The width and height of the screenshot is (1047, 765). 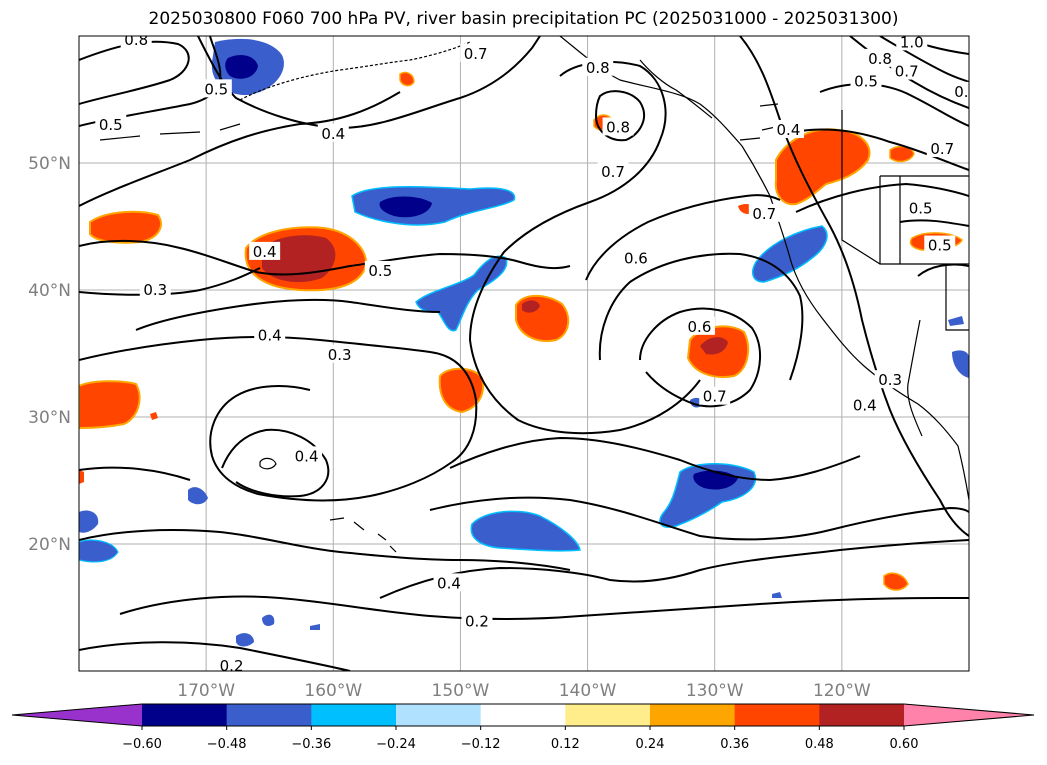 I want to click on longitude-labels: 170°W 160°W 150°W 140°W 130°W 120°W, so click(x=524, y=691).